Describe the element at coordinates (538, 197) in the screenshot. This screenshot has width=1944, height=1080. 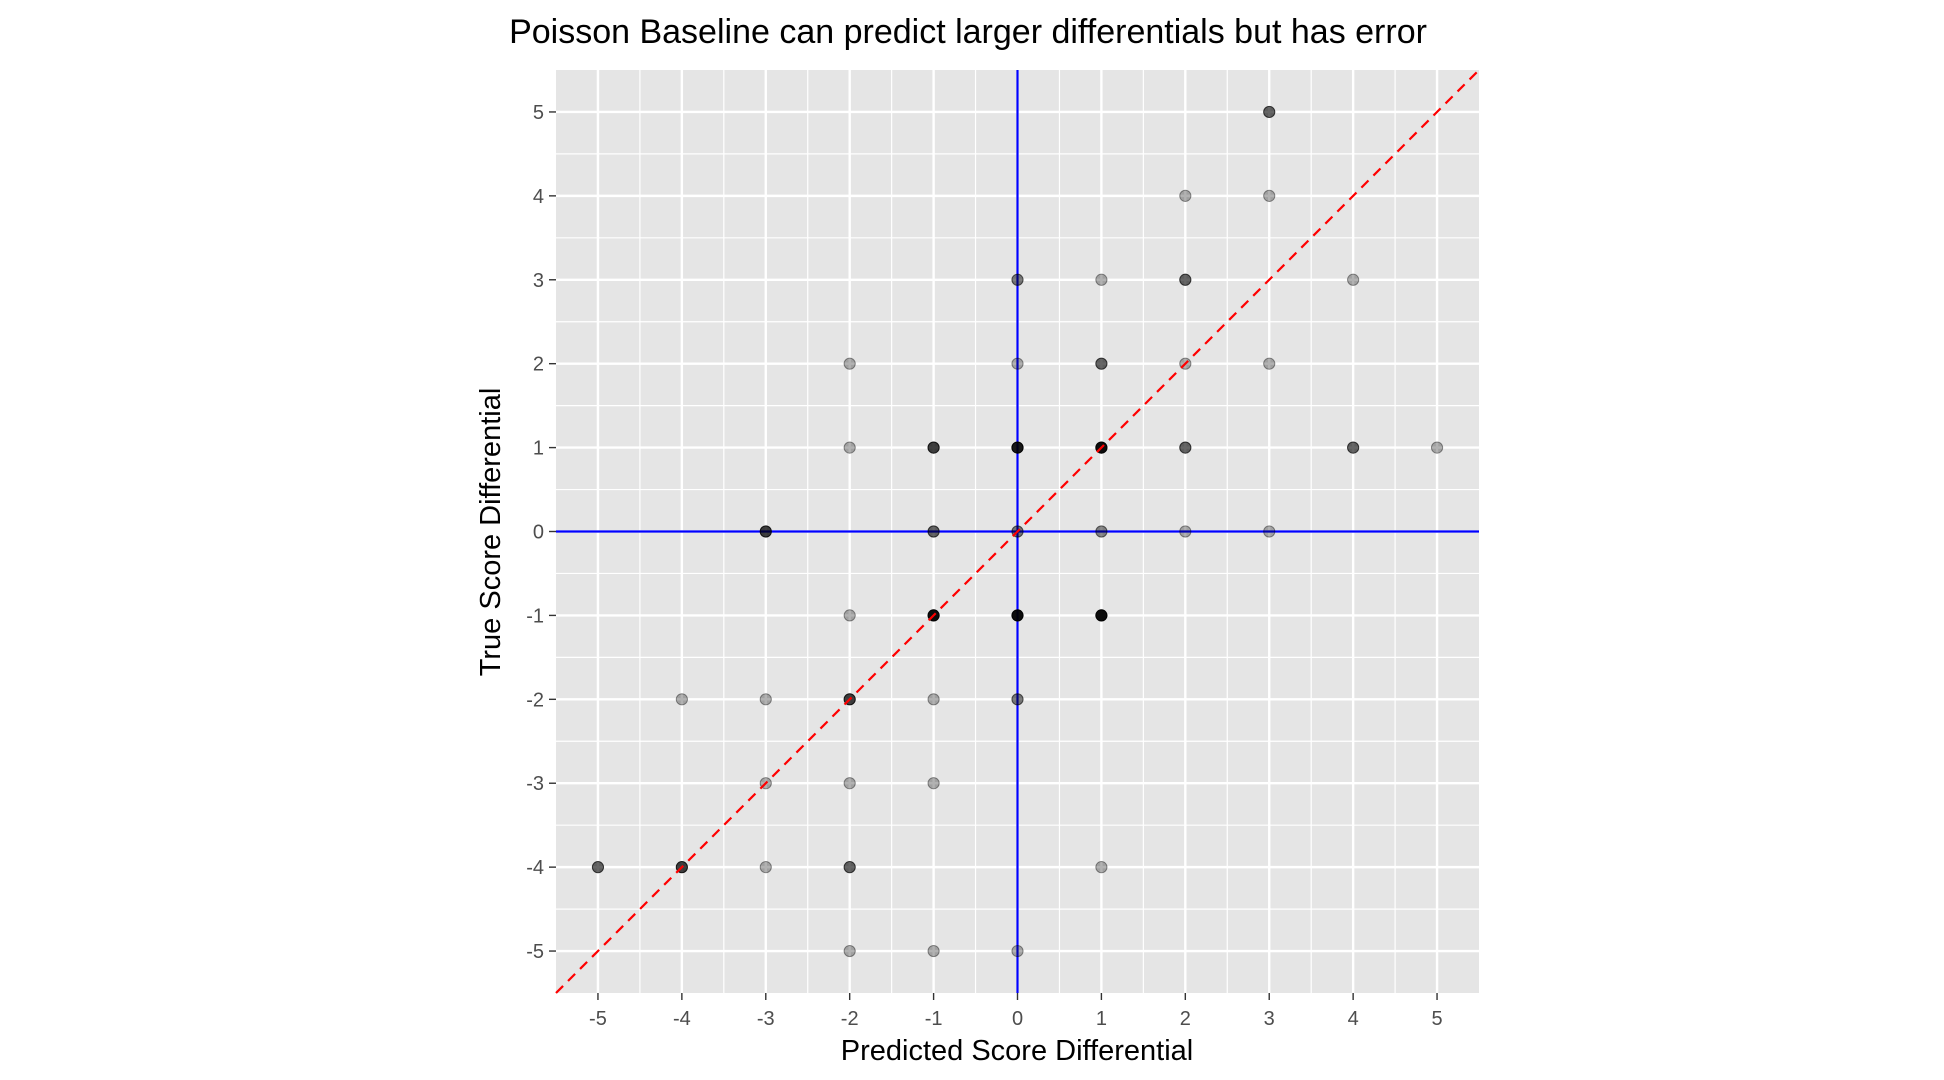
I see `y-tick-label: 4` at that location.